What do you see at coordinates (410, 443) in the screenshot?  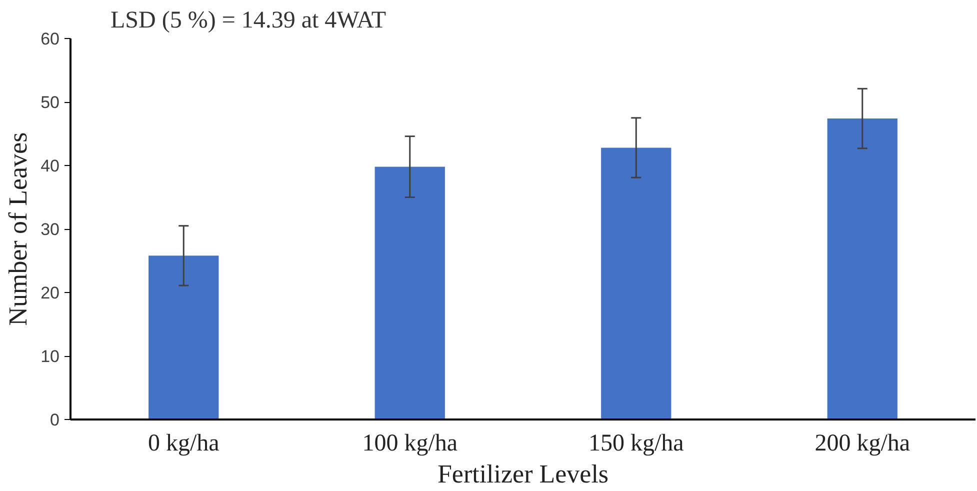 I see `x-tick-label: 100 kg/ha` at bounding box center [410, 443].